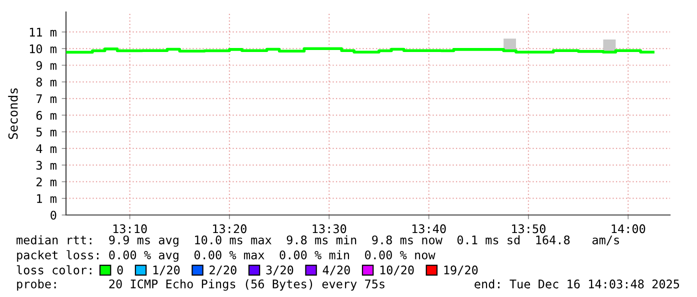 The height and width of the screenshot is (297, 697). Describe the element at coordinates (46, 99) in the screenshot. I see `y-tick-label: 7 m` at that location.